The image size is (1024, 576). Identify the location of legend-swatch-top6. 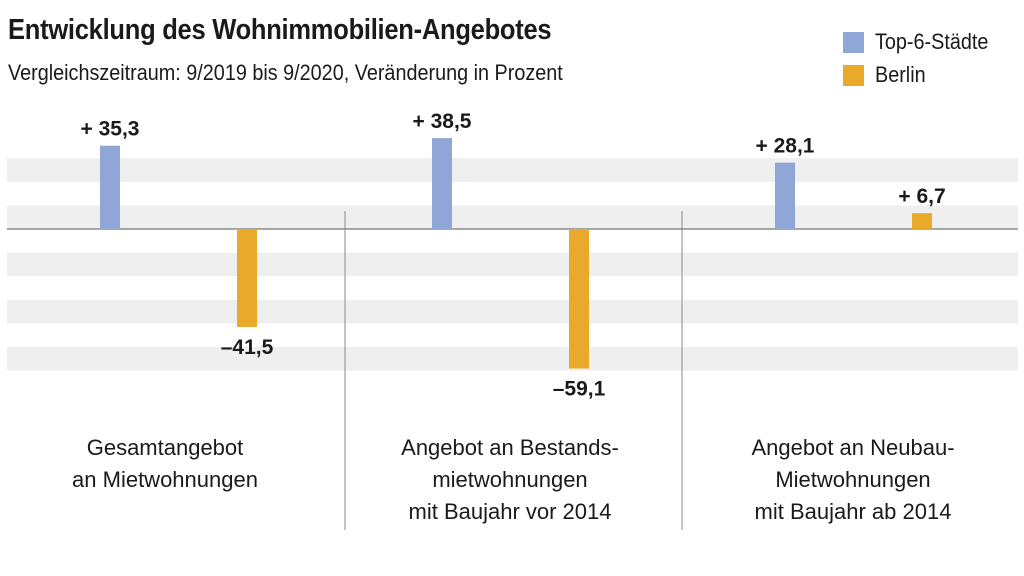
(853, 42).